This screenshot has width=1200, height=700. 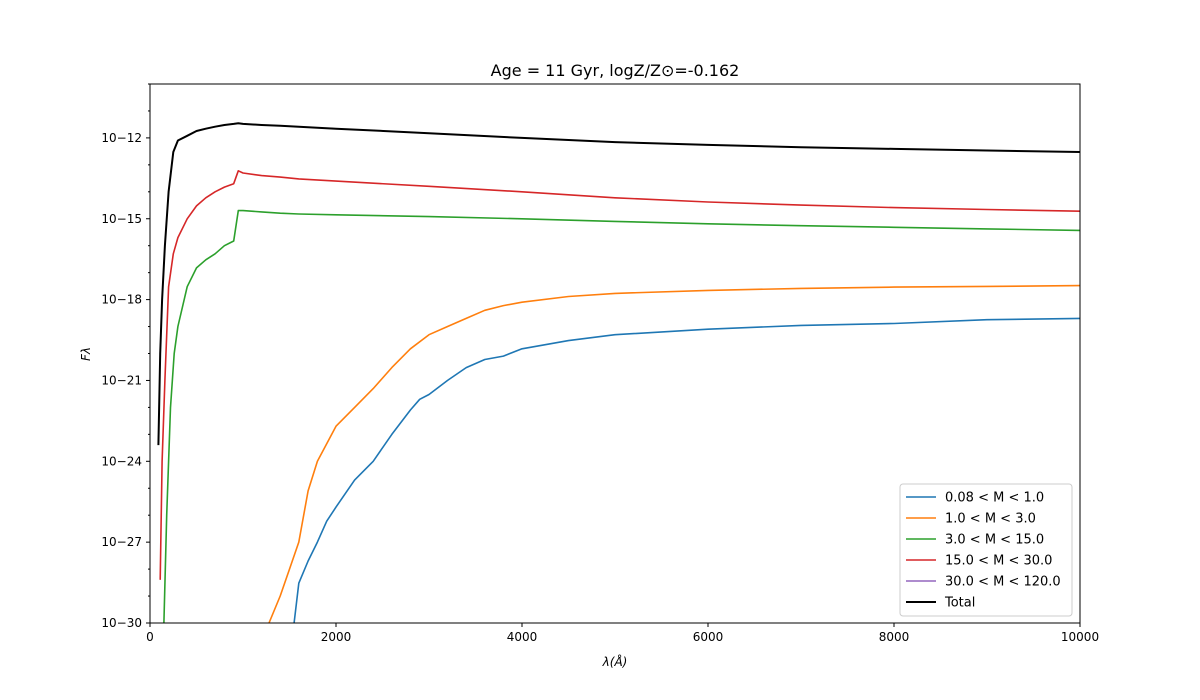 What do you see at coordinates (990, 519) in the screenshot?
I see `legend-label: 1.0 < M < 3.0` at bounding box center [990, 519].